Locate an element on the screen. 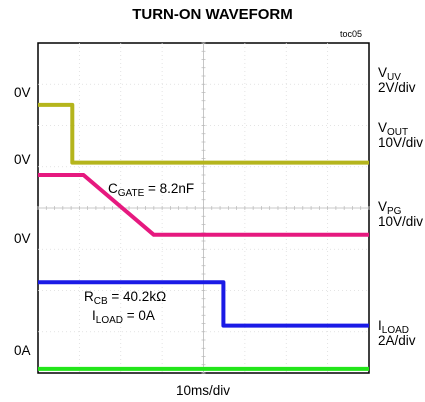 The height and width of the screenshot is (402, 425). load-ground-label: 0A is located at coordinates (22, 350).